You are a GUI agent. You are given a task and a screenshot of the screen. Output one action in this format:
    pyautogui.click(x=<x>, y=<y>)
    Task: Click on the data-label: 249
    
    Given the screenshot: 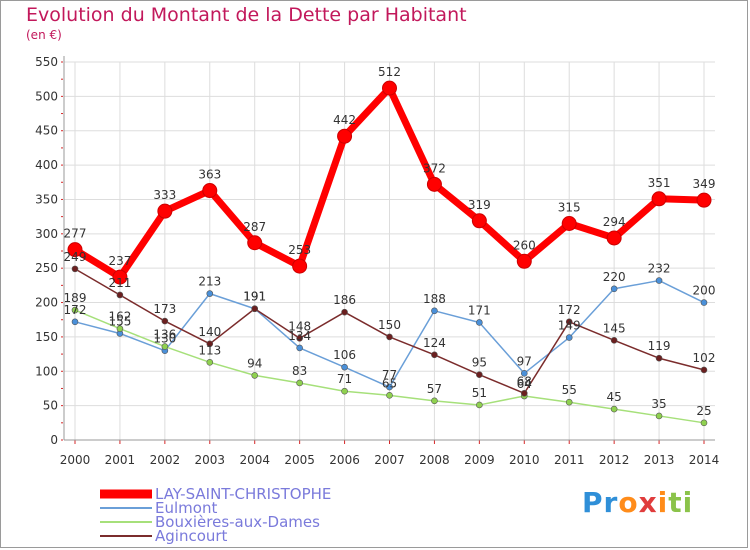 What is the action you would take?
    pyautogui.click(x=75, y=257)
    